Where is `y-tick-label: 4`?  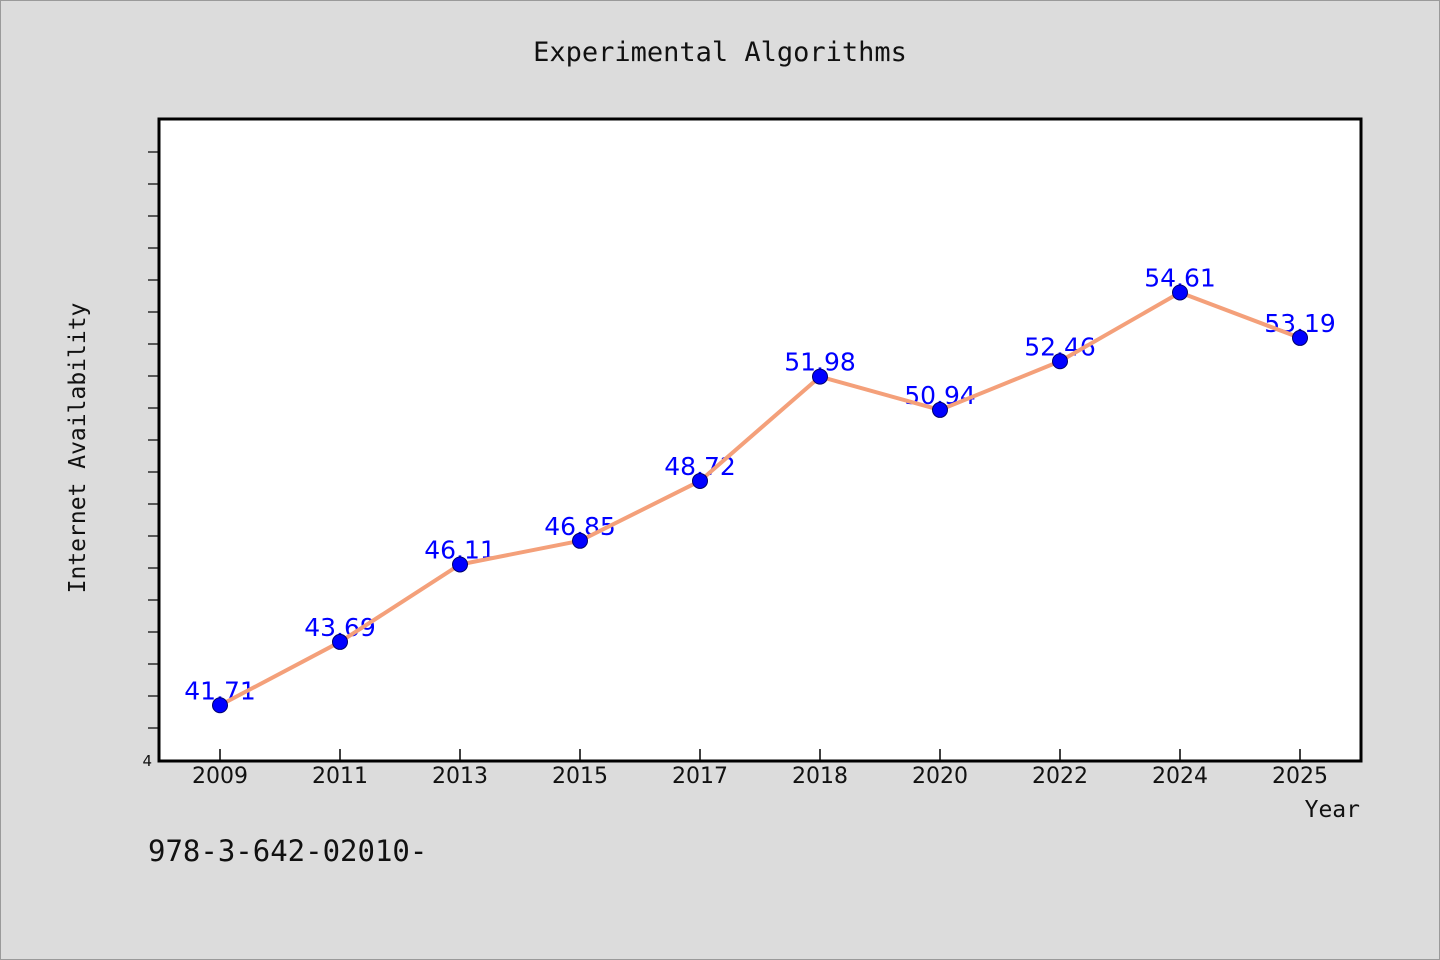 y-tick-label: 4 is located at coordinates (147, 761).